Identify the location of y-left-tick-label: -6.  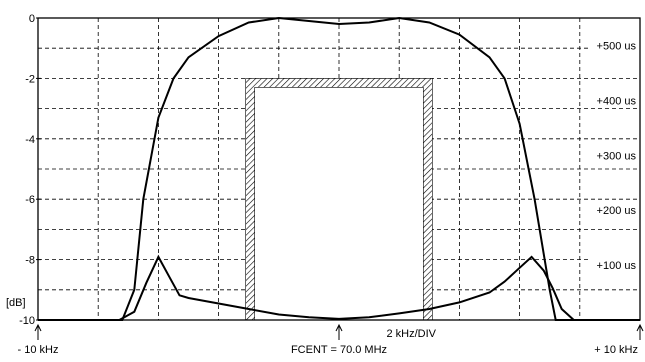
(30, 200).